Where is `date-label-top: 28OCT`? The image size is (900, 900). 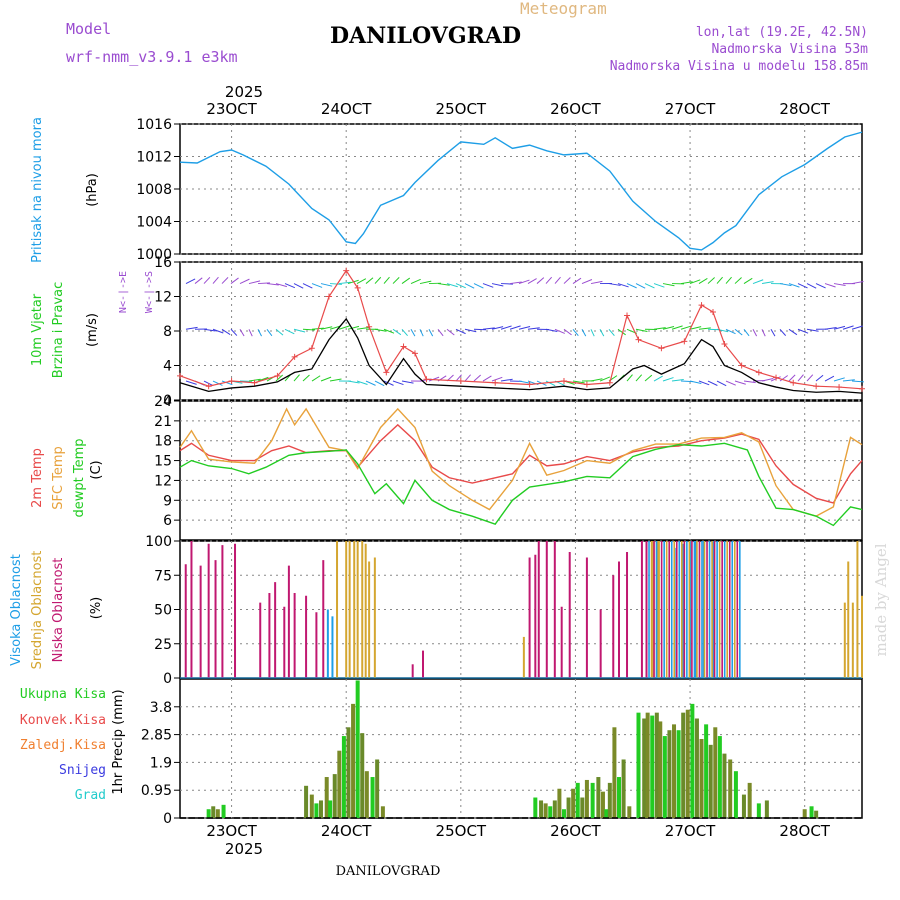
date-label-top: 28OCT is located at coordinates (804, 109).